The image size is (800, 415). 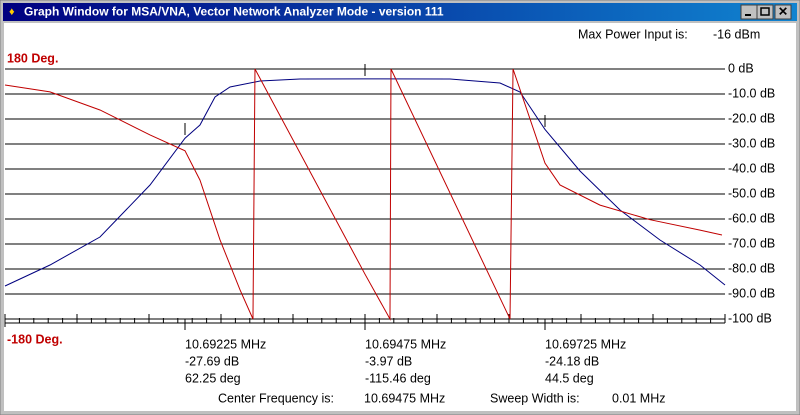 I want to click on max-power-label: Max Power Input is:, so click(x=633, y=34).